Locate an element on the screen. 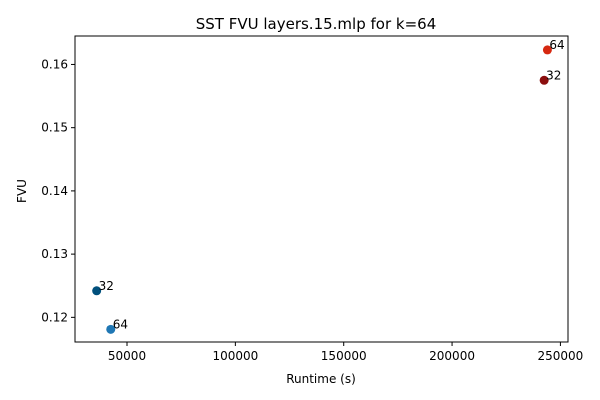 The image size is (600, 400). y-axis-ticks: 0.12 0.13 0.14 0.15 0.16 is located at coordinates (58, 190).